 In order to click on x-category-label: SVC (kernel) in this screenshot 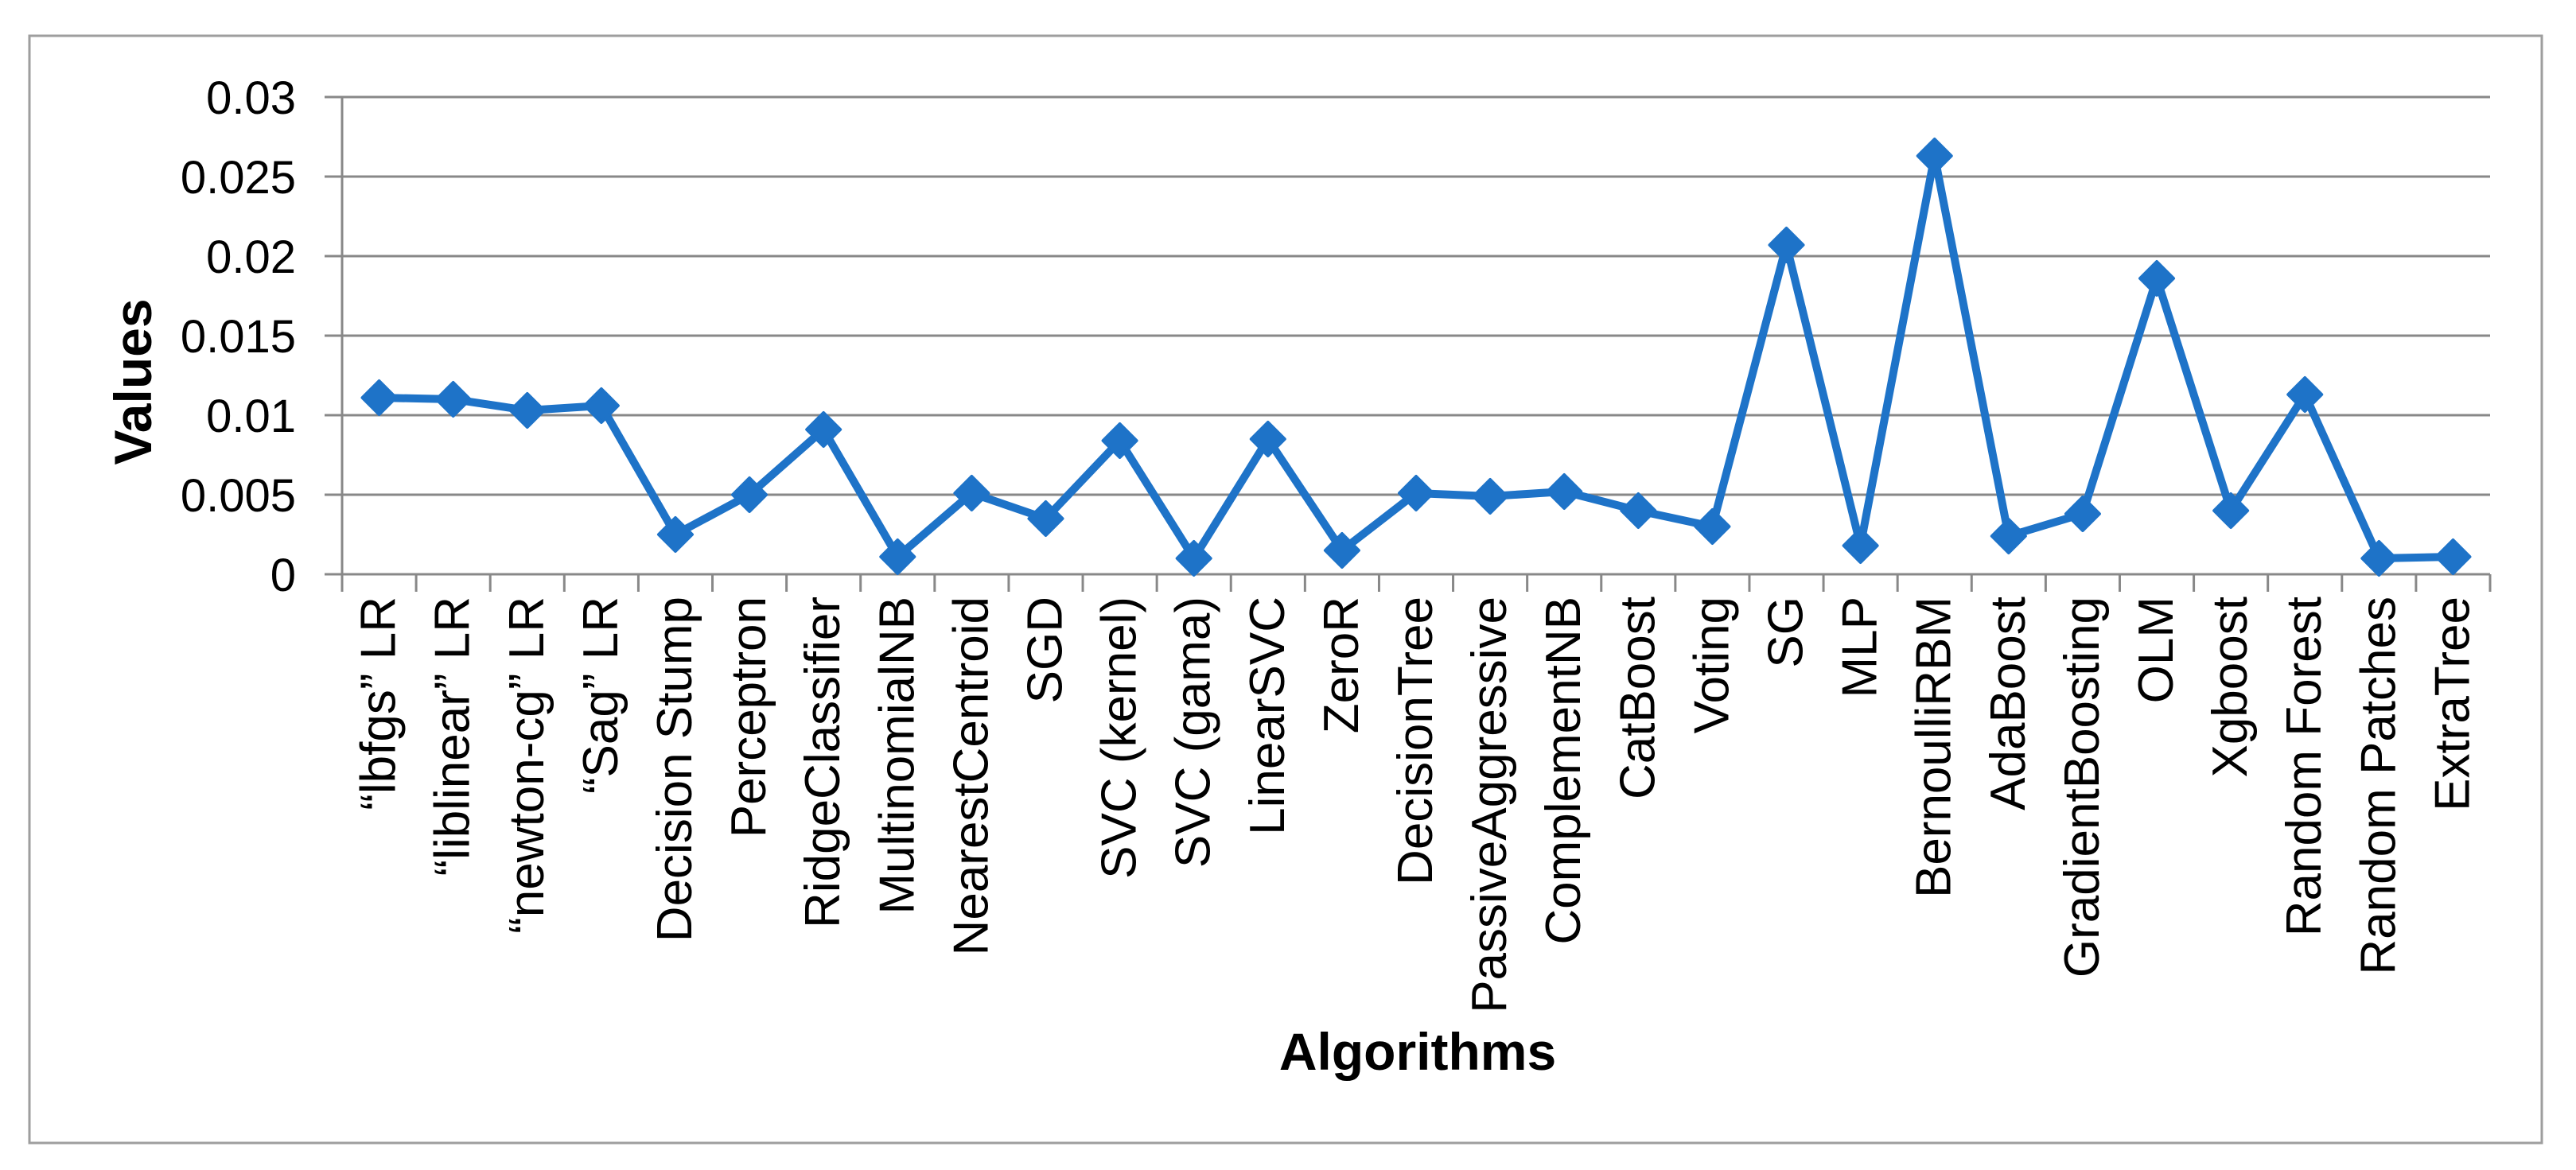, I will do `click(1120, 738)`.